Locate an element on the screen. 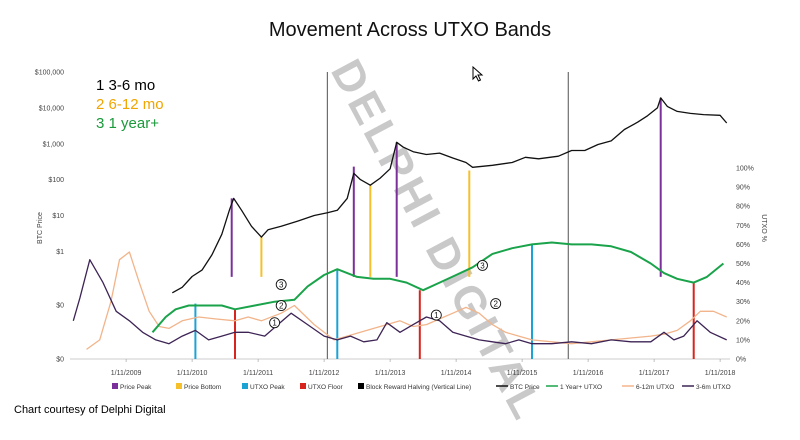 The width and height of the screenshot is (800, 440). x-tick-label: 1/11/2011 is located at coordinates (258, 373).